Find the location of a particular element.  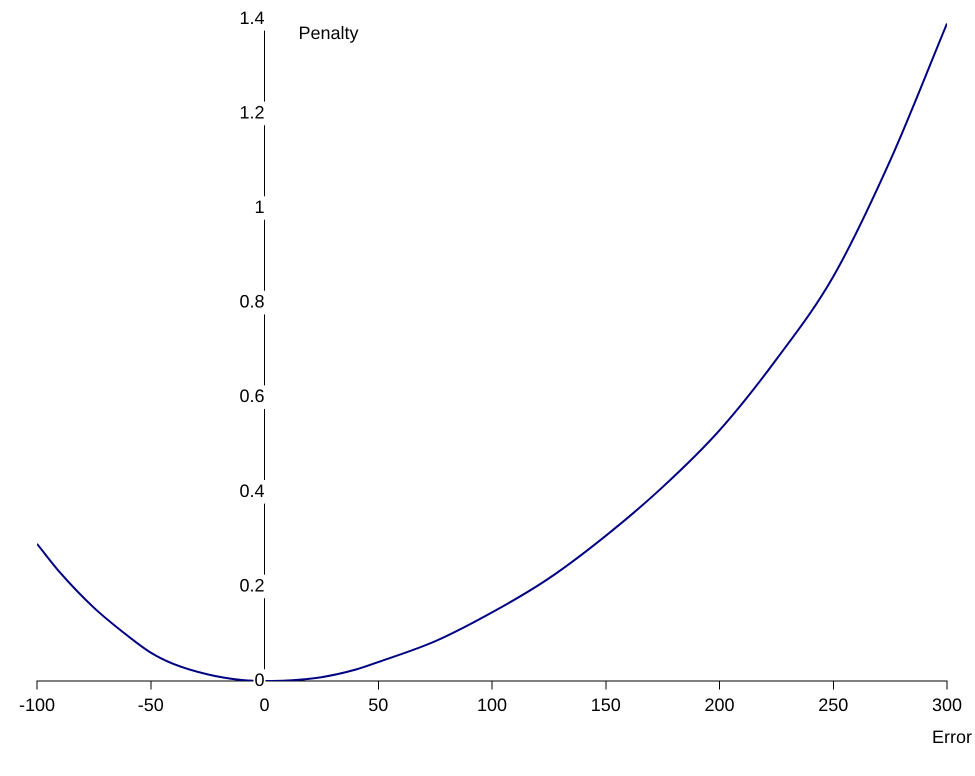

y-tick-label: 0.8 is located at coordinates (251, 302).